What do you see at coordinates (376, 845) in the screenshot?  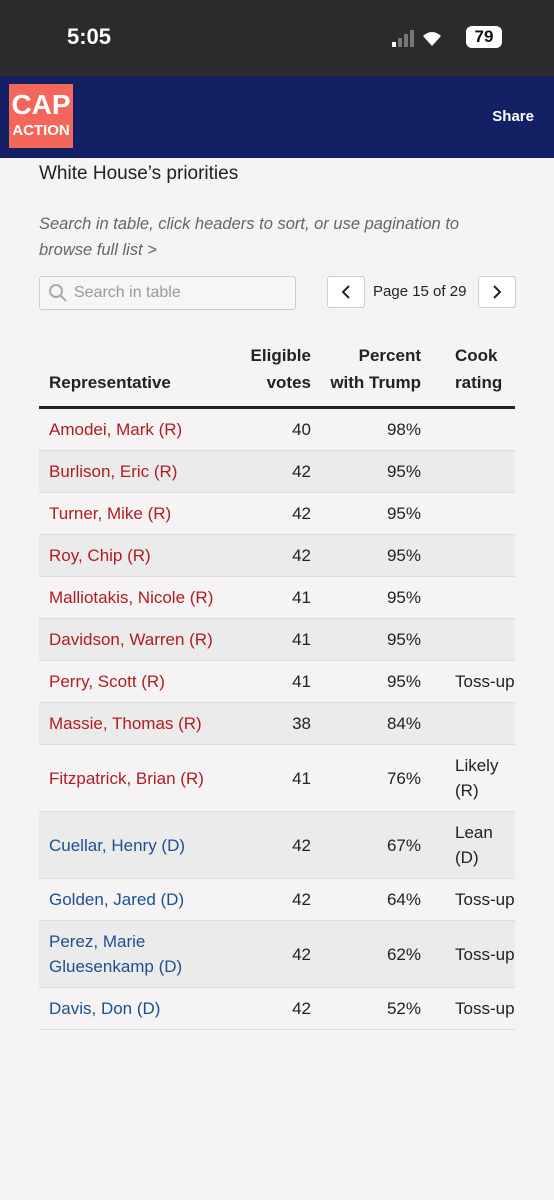 I see `cell-percent: 67%` at bounding box center [376, 845].